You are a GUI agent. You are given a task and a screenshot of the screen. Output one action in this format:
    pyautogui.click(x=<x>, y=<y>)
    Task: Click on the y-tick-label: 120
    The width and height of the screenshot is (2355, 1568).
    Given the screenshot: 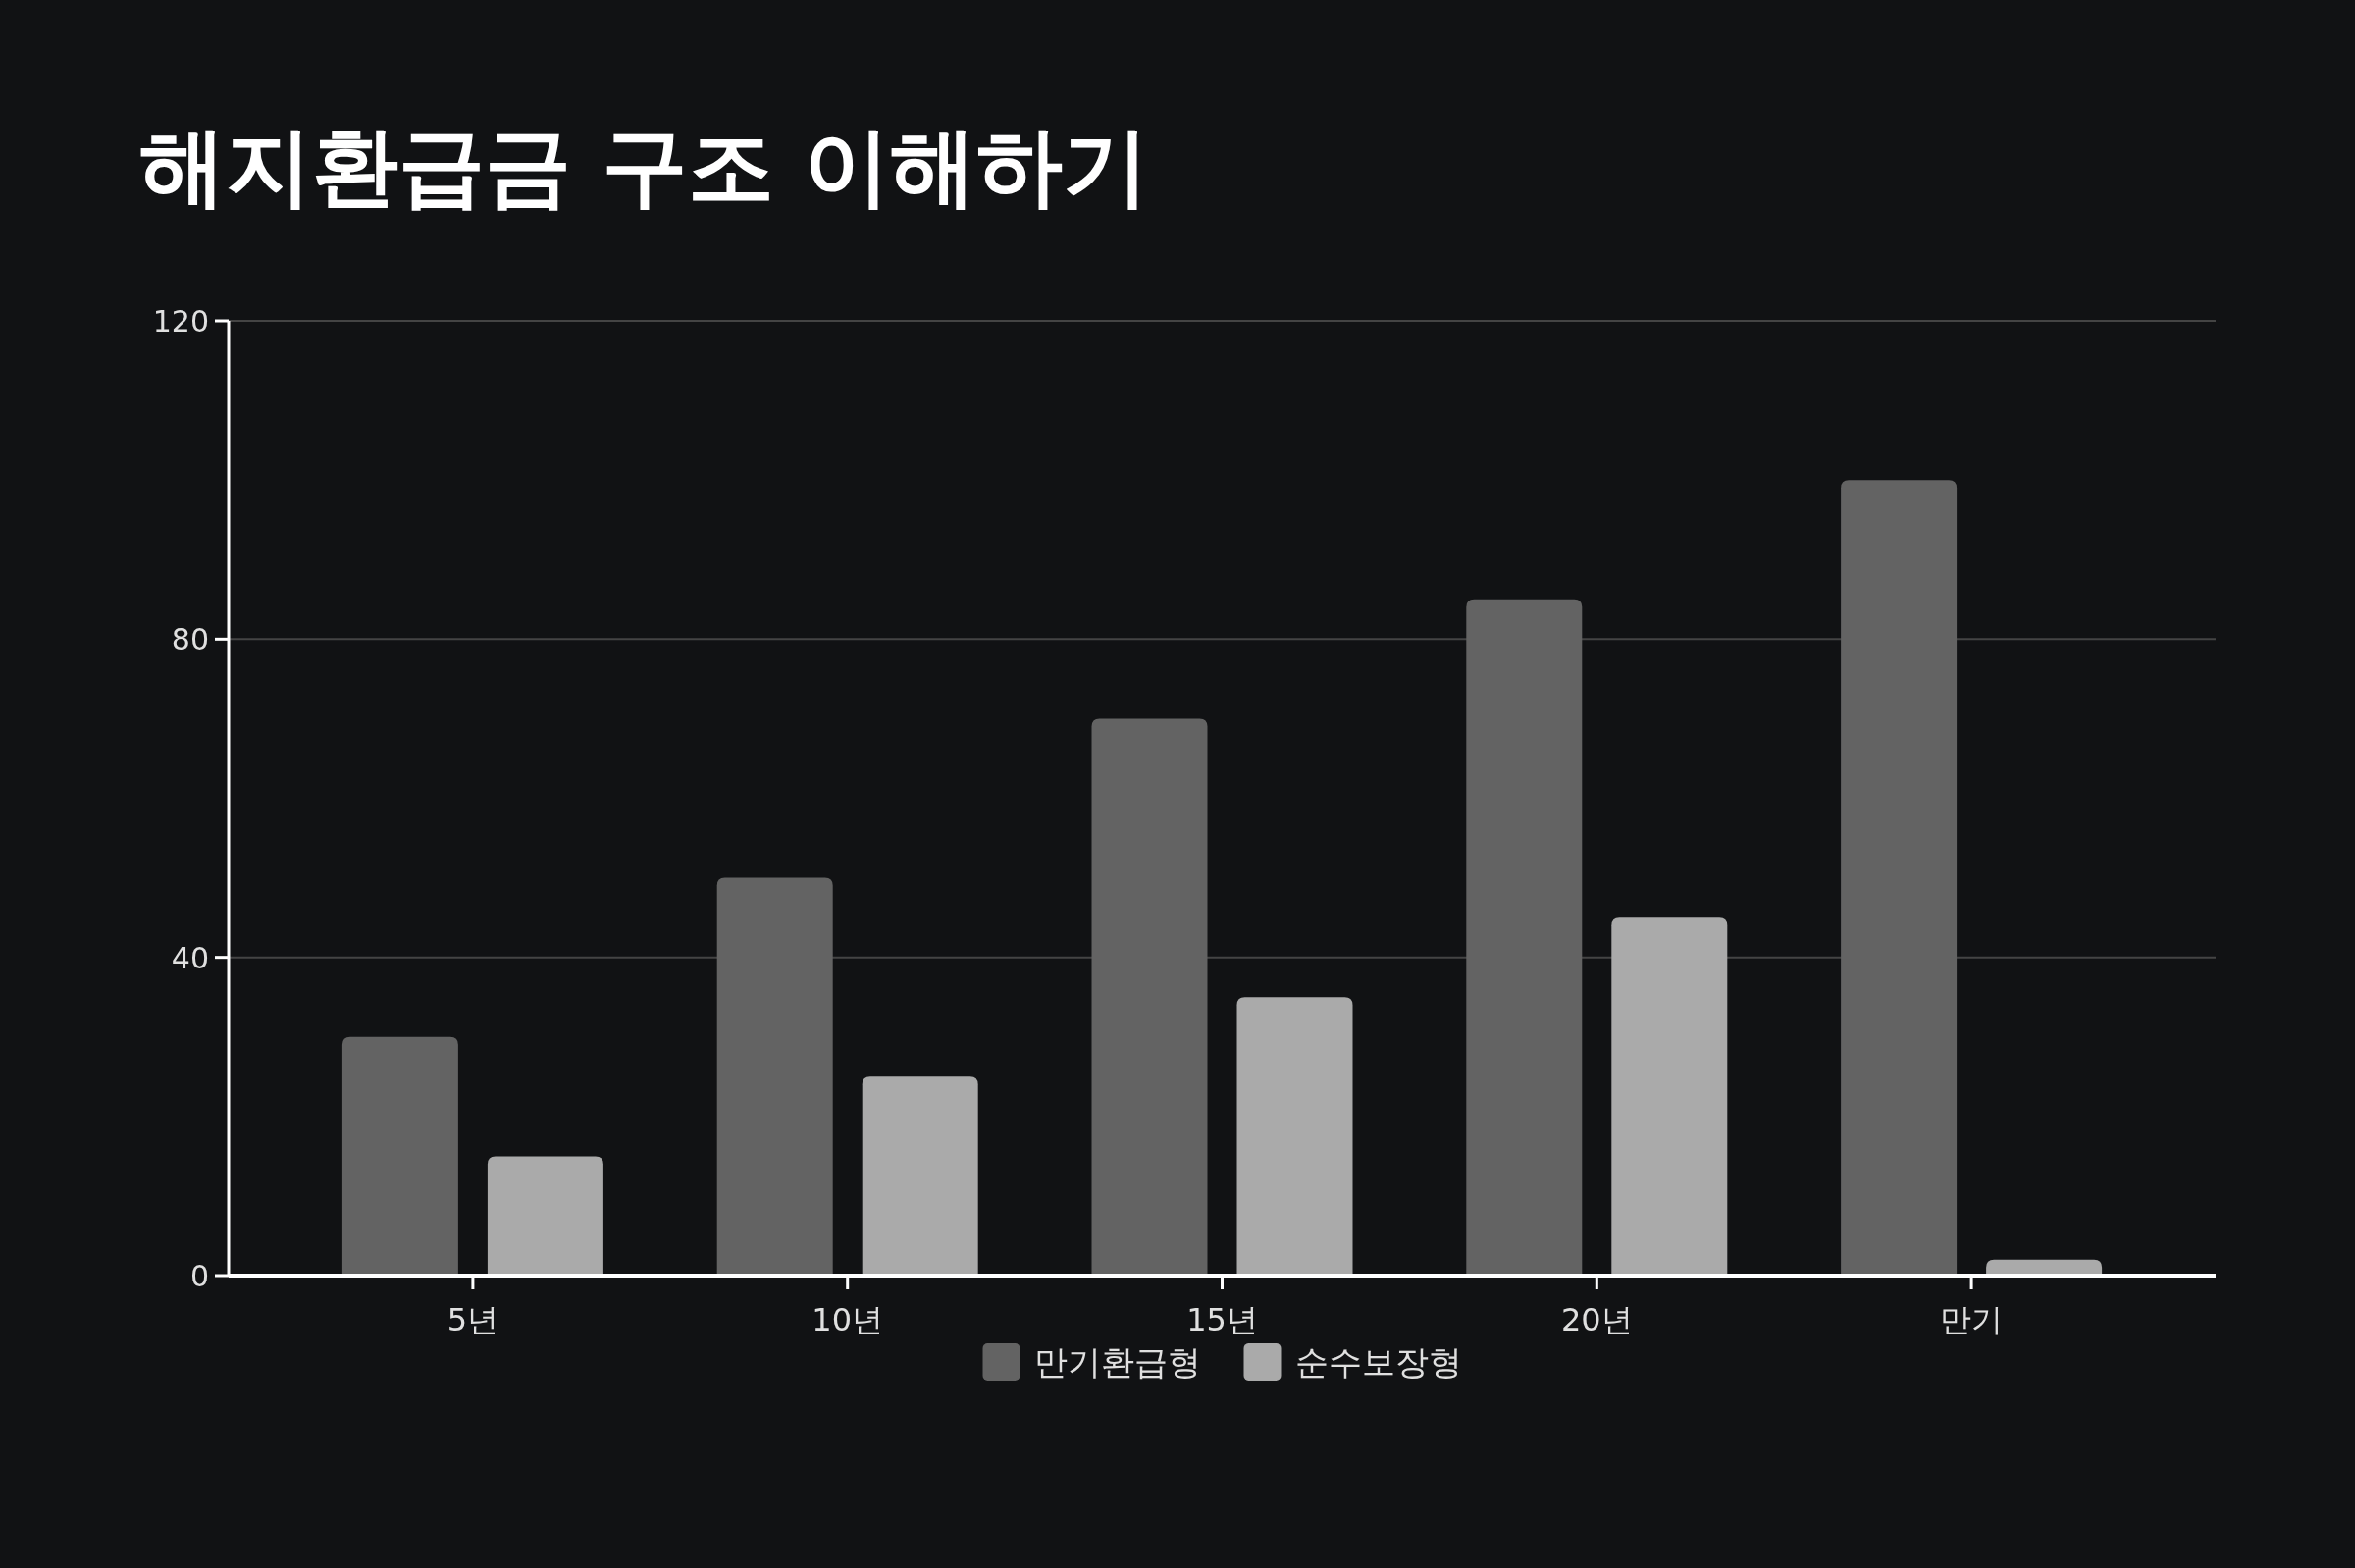 What is the action you would take?
    pyautogui.click(x=180, y=321)
    